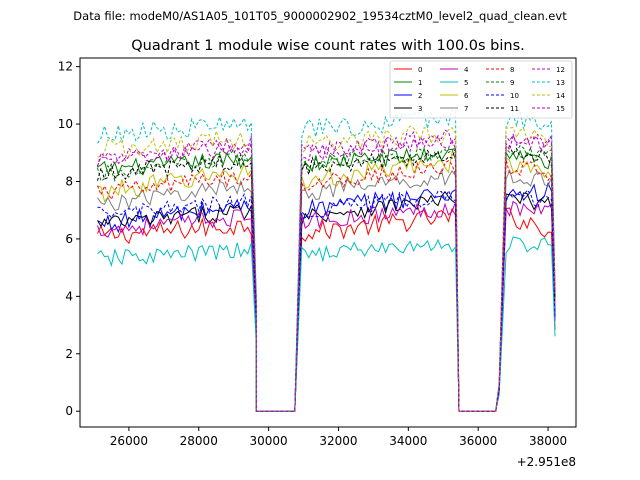 This screenshot has width=640, height=480. Describe the element at coordinates (69, 354) in the screenshot. I see `y-tick-label: 2` at that location.